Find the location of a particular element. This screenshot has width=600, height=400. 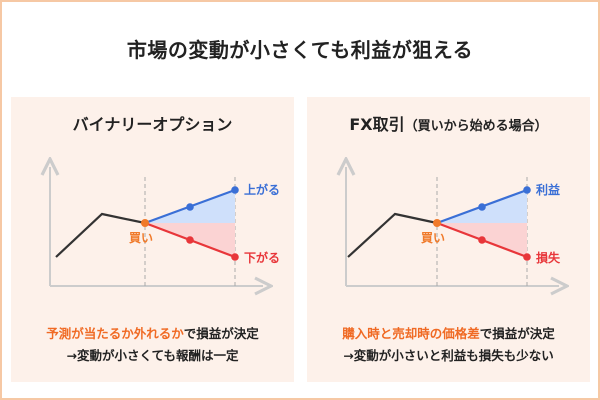

loss-label: 損失 is located at coordinates (548, 257).